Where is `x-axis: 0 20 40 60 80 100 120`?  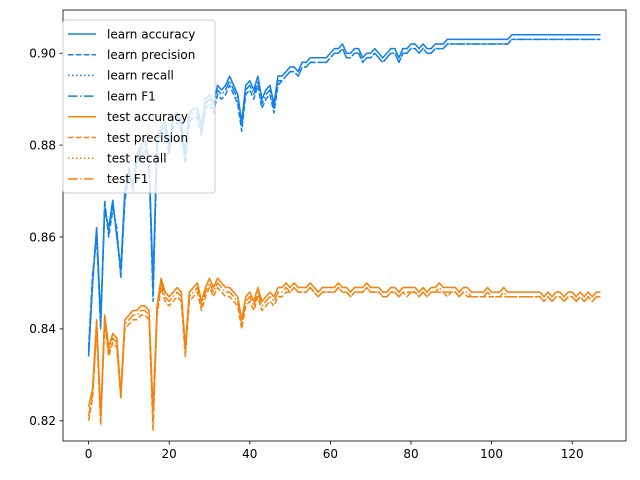 x-axis: 0 20 40 60 80 100 120 is located at coordinates (334, 451).